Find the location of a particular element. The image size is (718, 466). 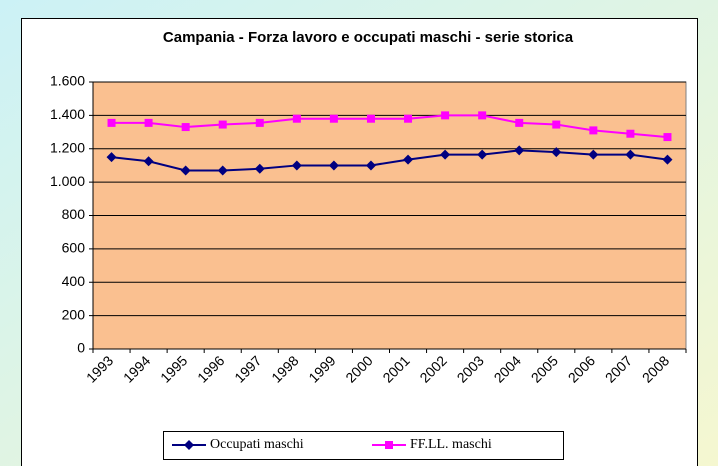

y-tick-label: 400 is located at coordinates (74, 281).